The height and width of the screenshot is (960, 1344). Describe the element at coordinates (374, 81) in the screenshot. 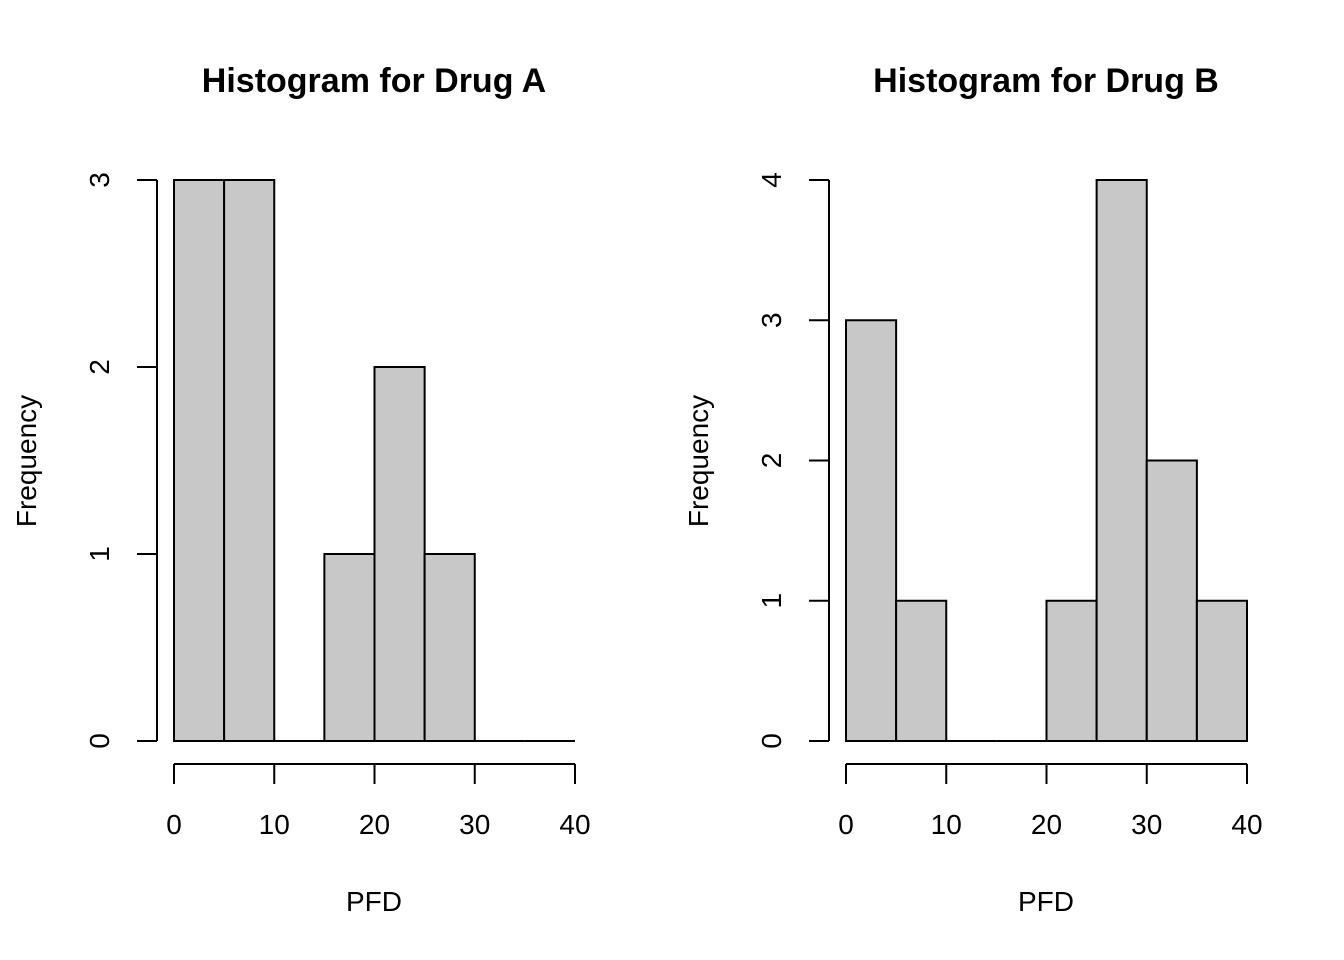

I see `chart-title: Histogram for Drug A` at that location.